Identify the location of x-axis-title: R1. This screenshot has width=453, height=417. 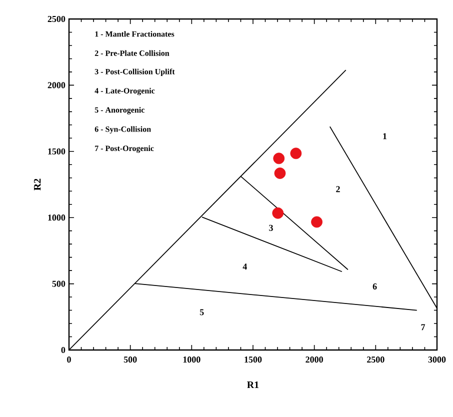
(253, 384).